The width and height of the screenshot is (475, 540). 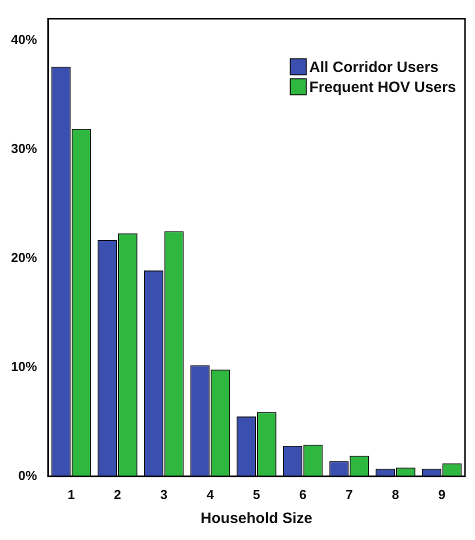 I want to click on x-tick-label: 1, so click(x=71, y=494).